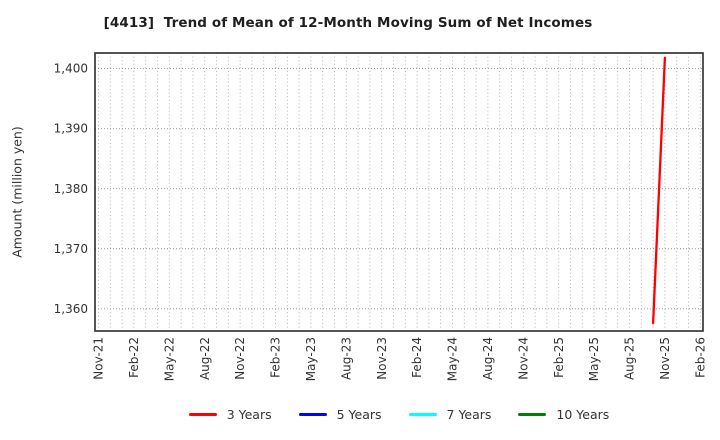 This screenshot has height=440, width=720. What do you see at coordinates (469, 414) in the screenshot?
I see `legend-label-7-years: 7 Years` at bounding box center [469, 414].